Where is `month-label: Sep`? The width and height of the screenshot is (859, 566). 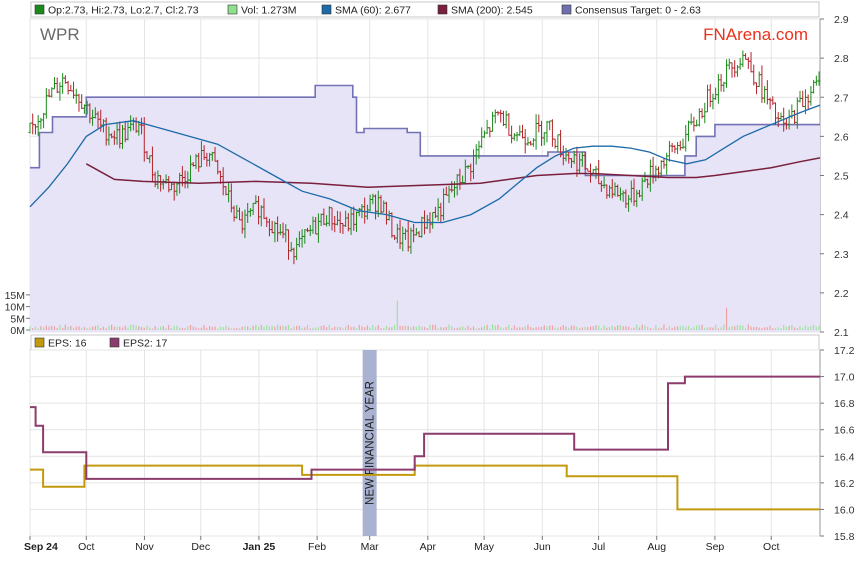
month-label: Sep is located at coordinates (715, 547).